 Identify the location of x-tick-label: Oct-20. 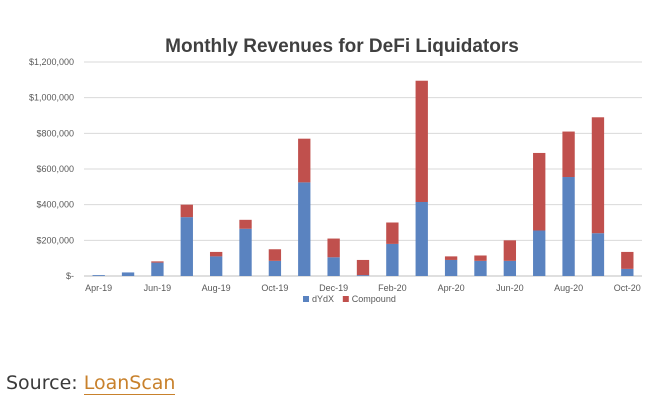
(627, 288).